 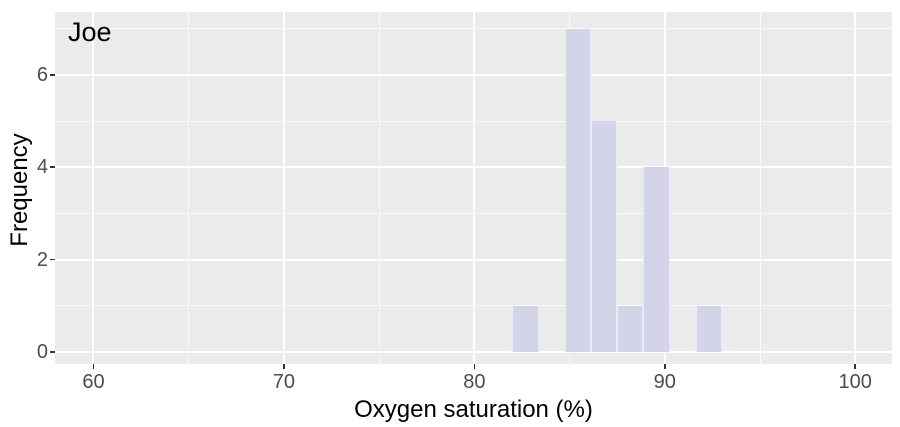 What do you see at coordinates (474, 382) in the screenshot?
I see `x-tick-label: 80` at bounding box center [474, 382].